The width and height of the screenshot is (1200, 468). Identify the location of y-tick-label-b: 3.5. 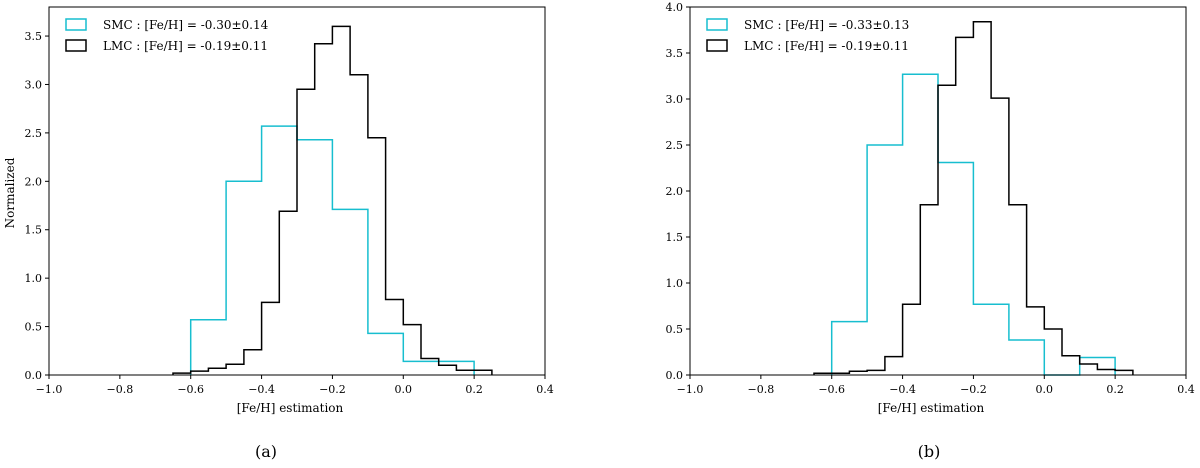
(675, 53).